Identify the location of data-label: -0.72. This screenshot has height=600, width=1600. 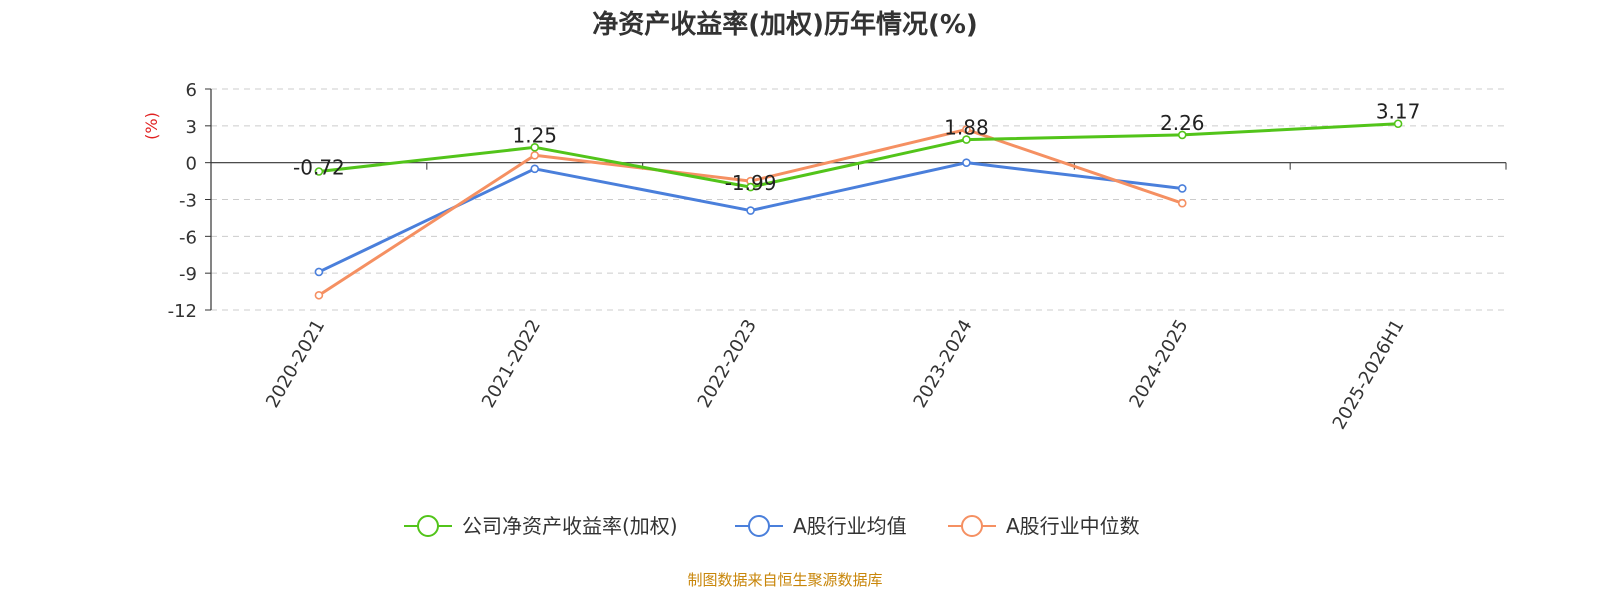
(319, 168).